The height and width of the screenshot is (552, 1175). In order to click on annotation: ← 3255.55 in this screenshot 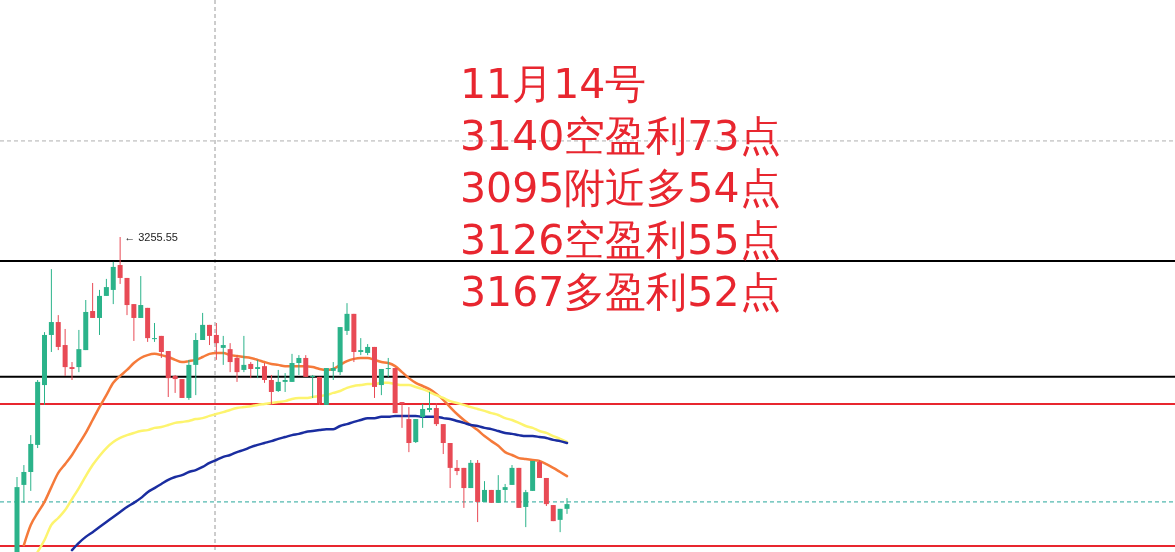, I will do `click(151, 237)`.